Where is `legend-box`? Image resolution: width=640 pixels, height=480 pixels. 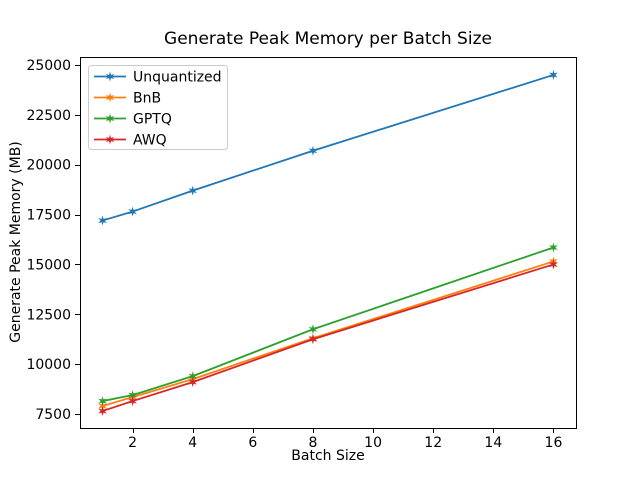 legend-box is located at coordinates (158, 107).